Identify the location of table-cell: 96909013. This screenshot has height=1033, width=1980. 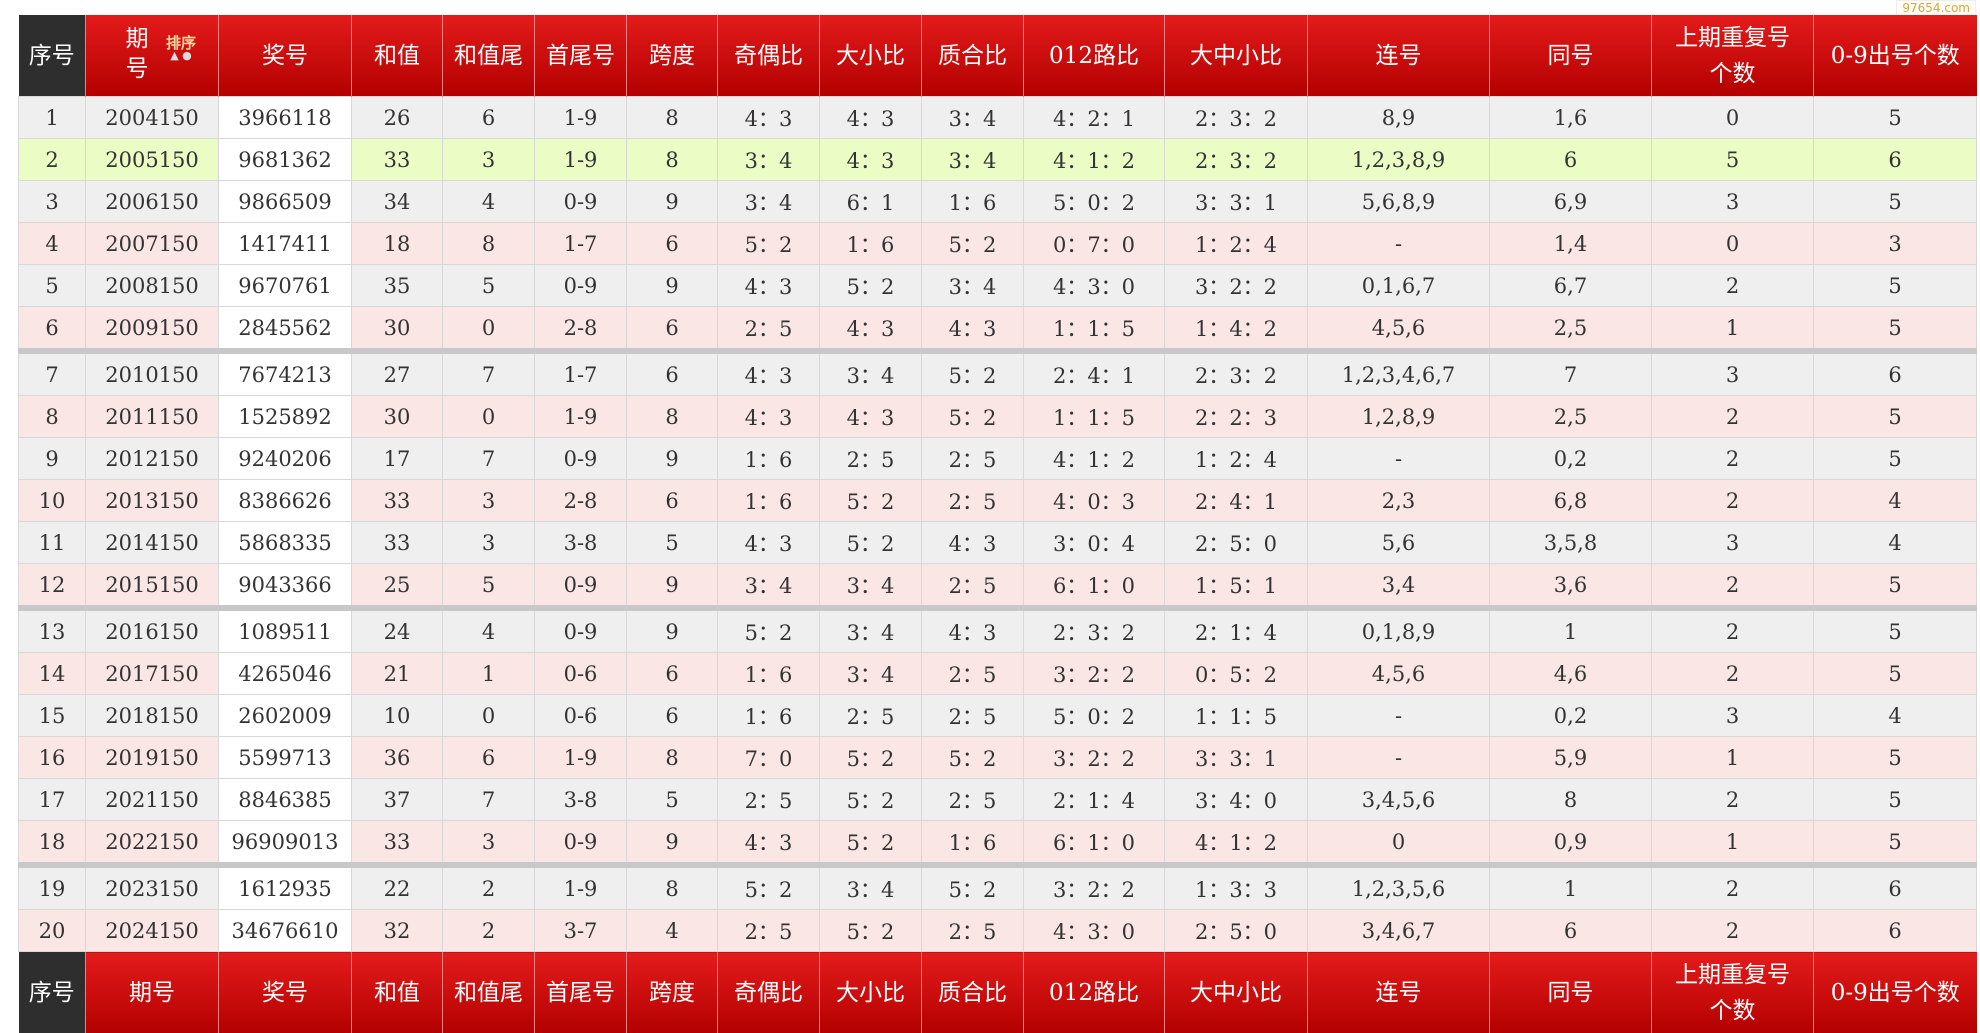
(285, 843).